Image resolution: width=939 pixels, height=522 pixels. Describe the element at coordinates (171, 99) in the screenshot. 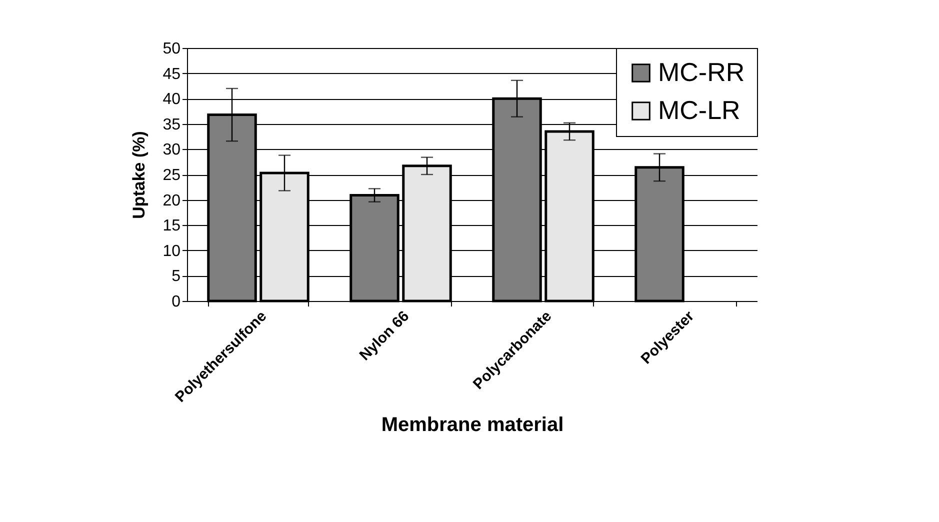

I see `y-tick-label: 40` at that location.